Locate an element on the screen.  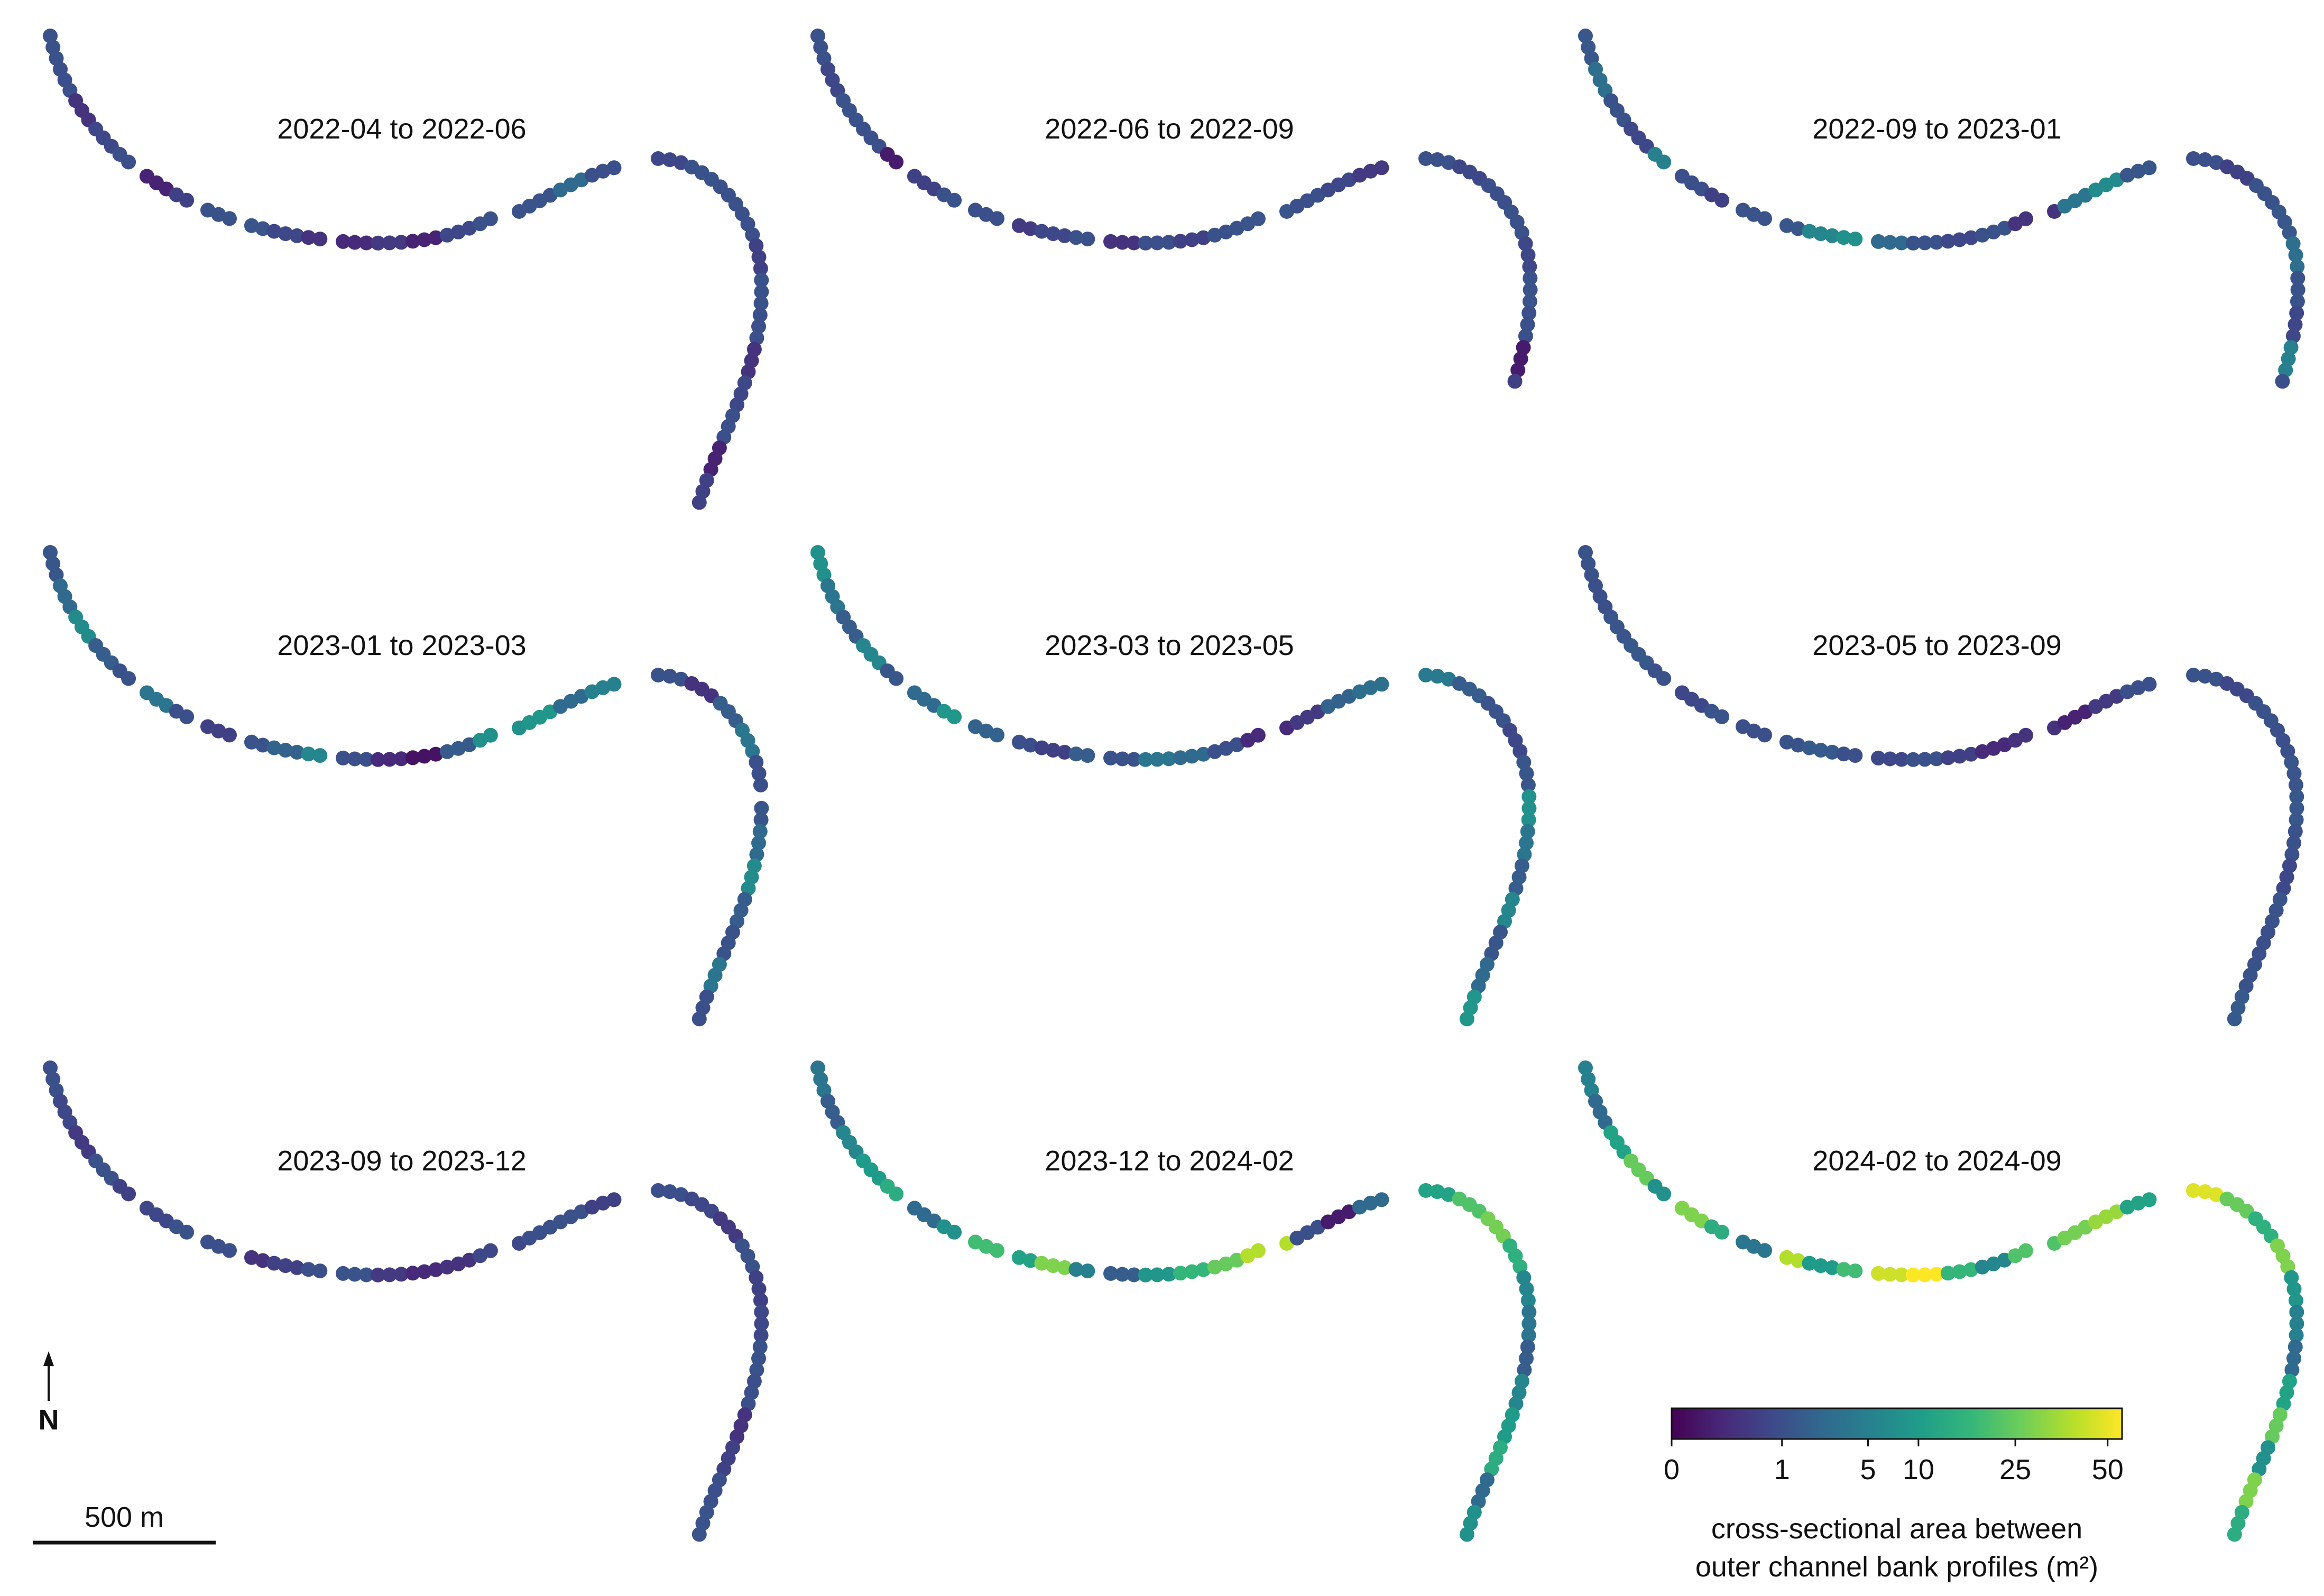
scale-bar: 500 m is located at coordinates (124, 1523).